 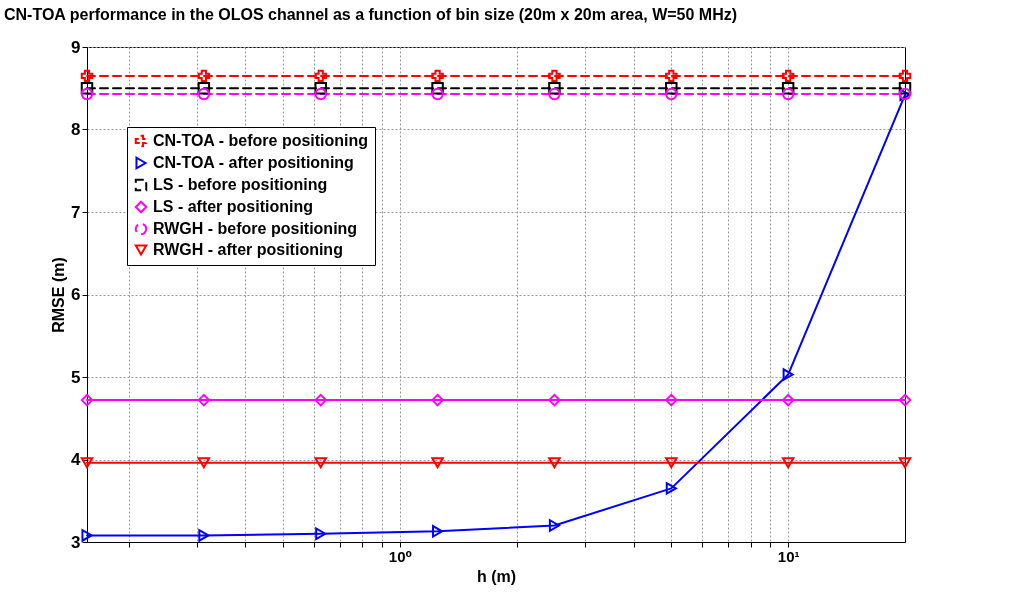 What do you see at coordinates (788, 556) in the screenshot?
I see `x-tick-label: 10¹` at bounding box center [788, 556].